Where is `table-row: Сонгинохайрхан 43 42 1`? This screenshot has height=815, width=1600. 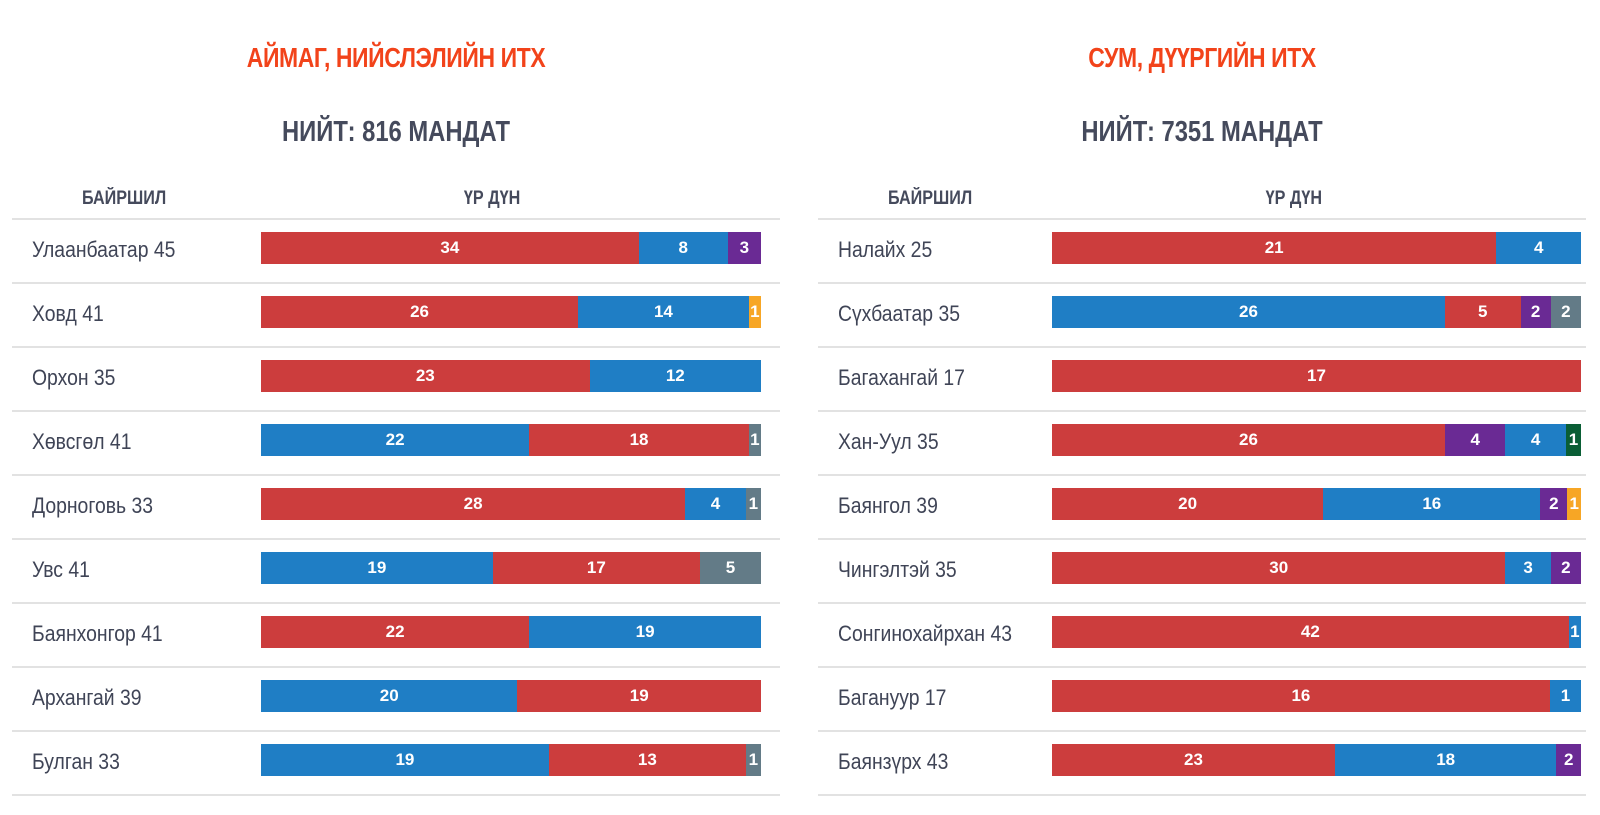 table-row: Сонгинохайрхан 43 42 1 is located at coordinates (1202, 636).